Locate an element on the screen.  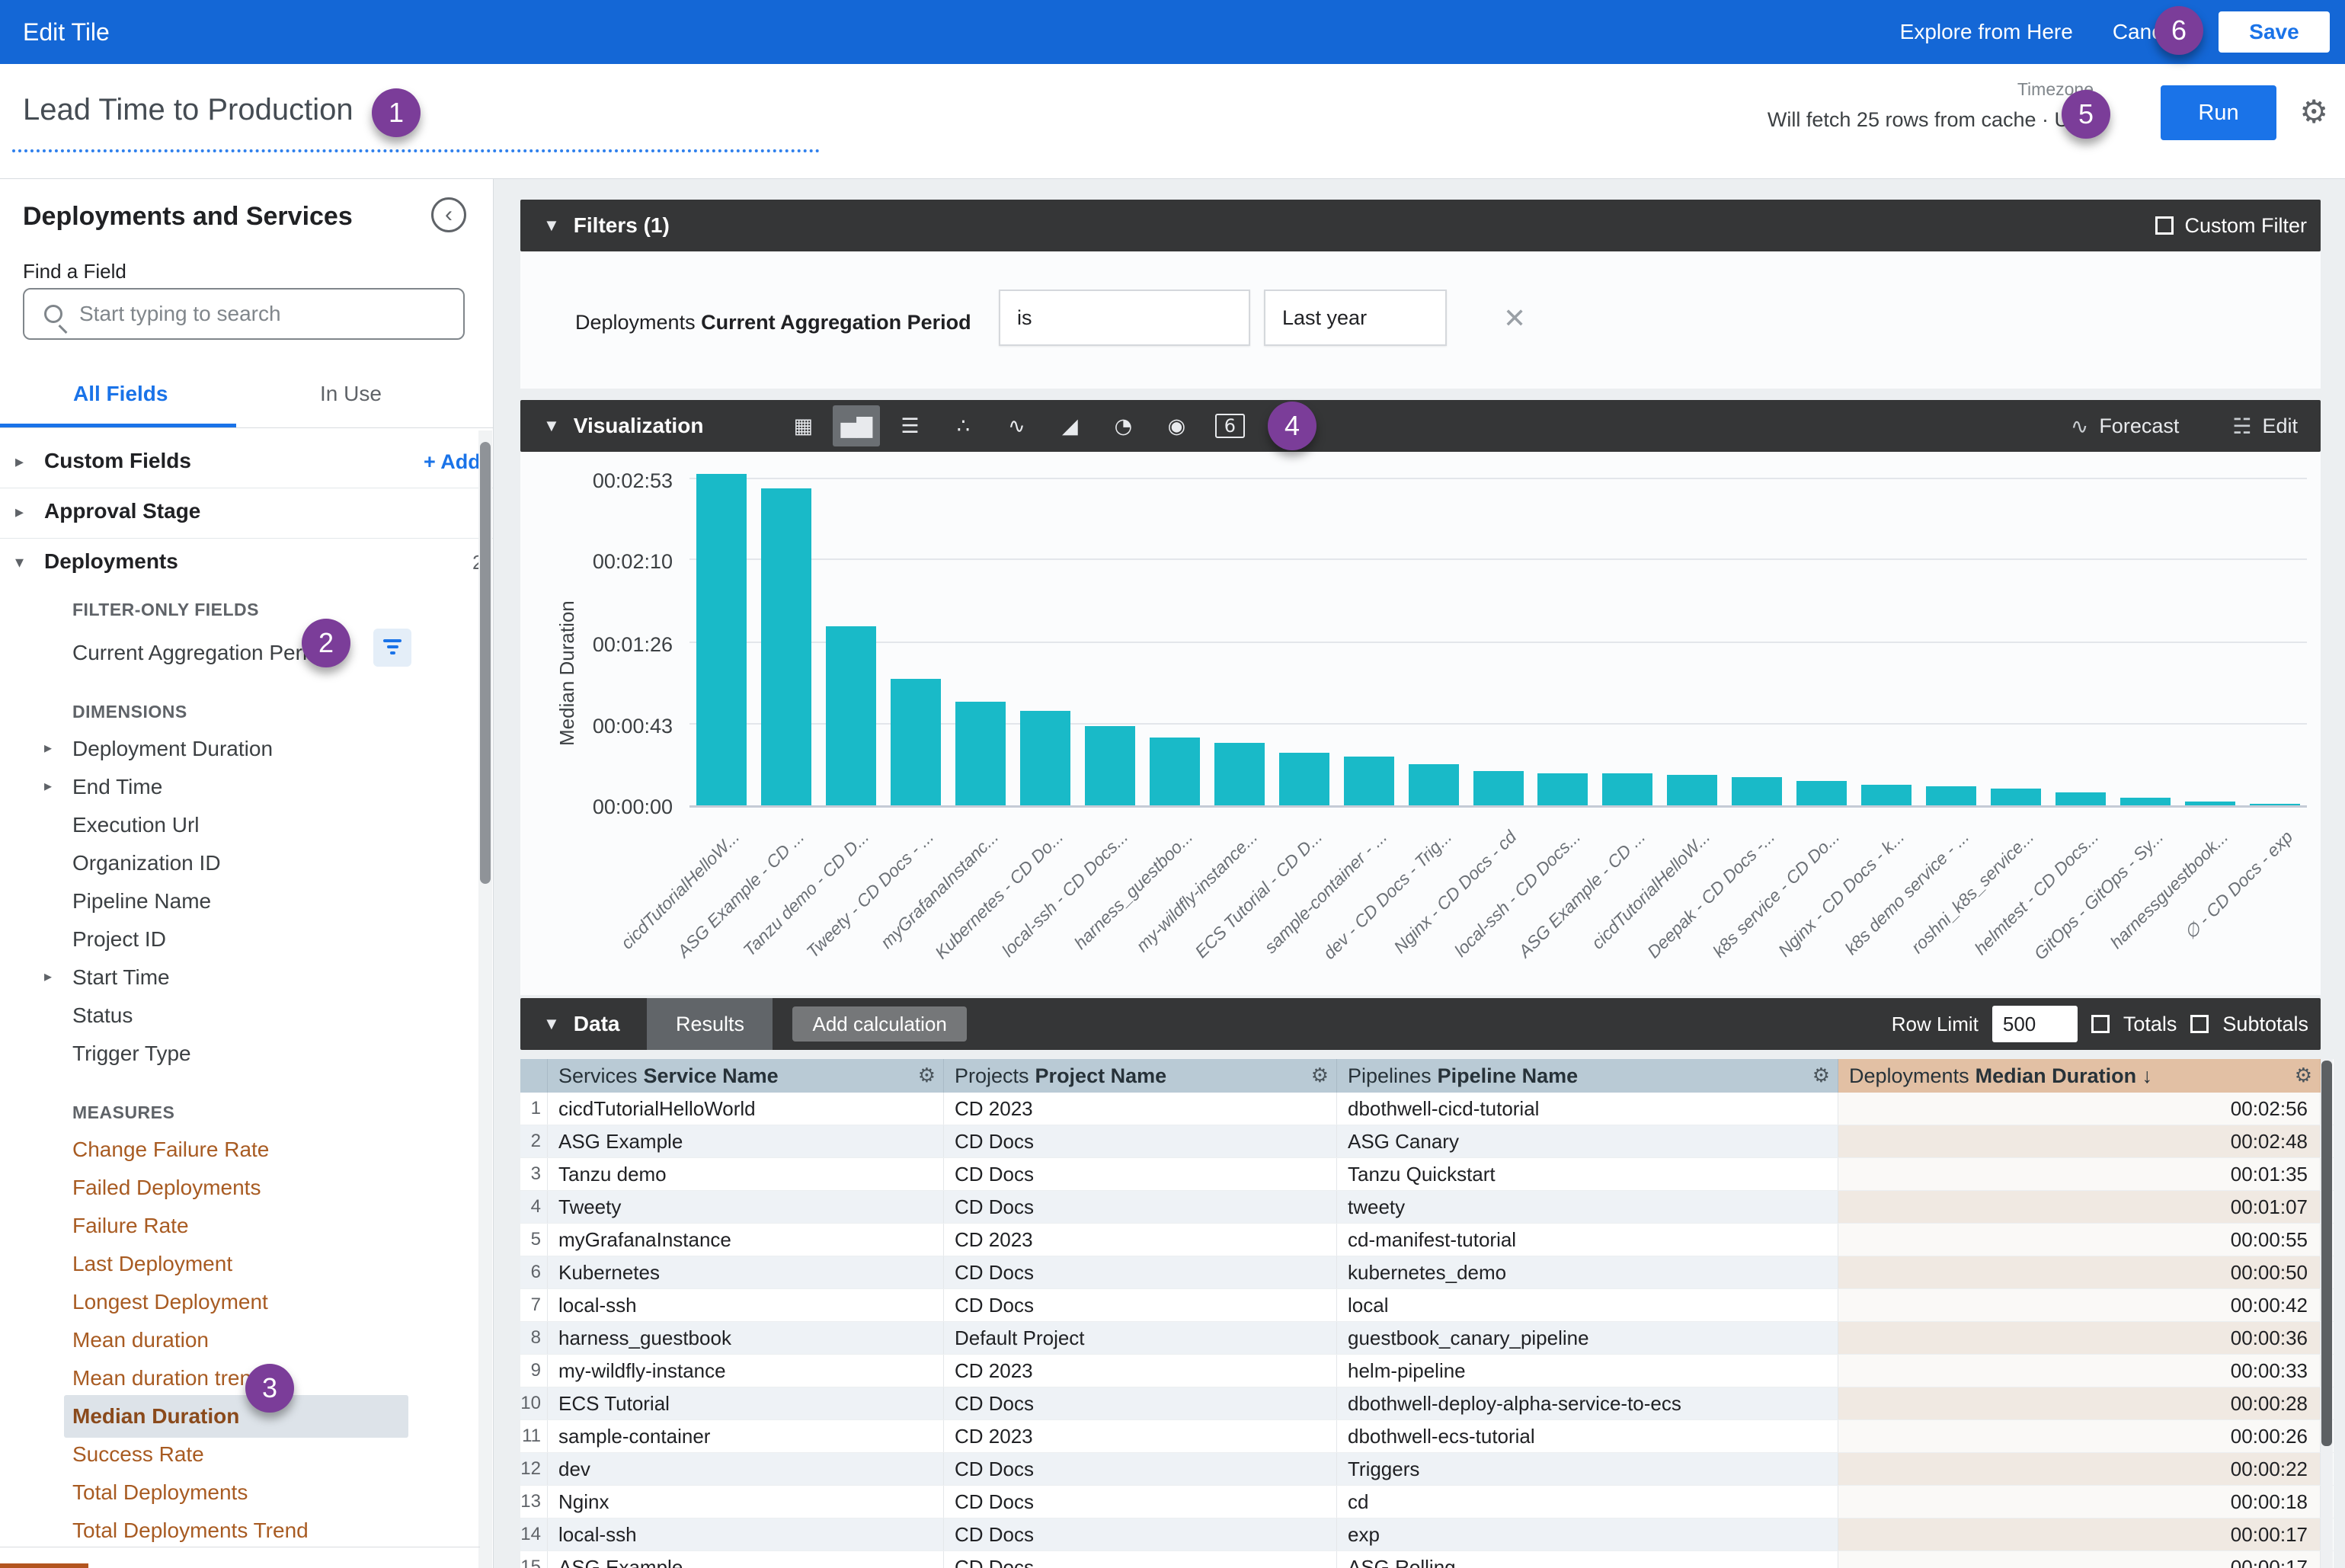
filter-value-select: Last year is located at coordinates (1356, 318).